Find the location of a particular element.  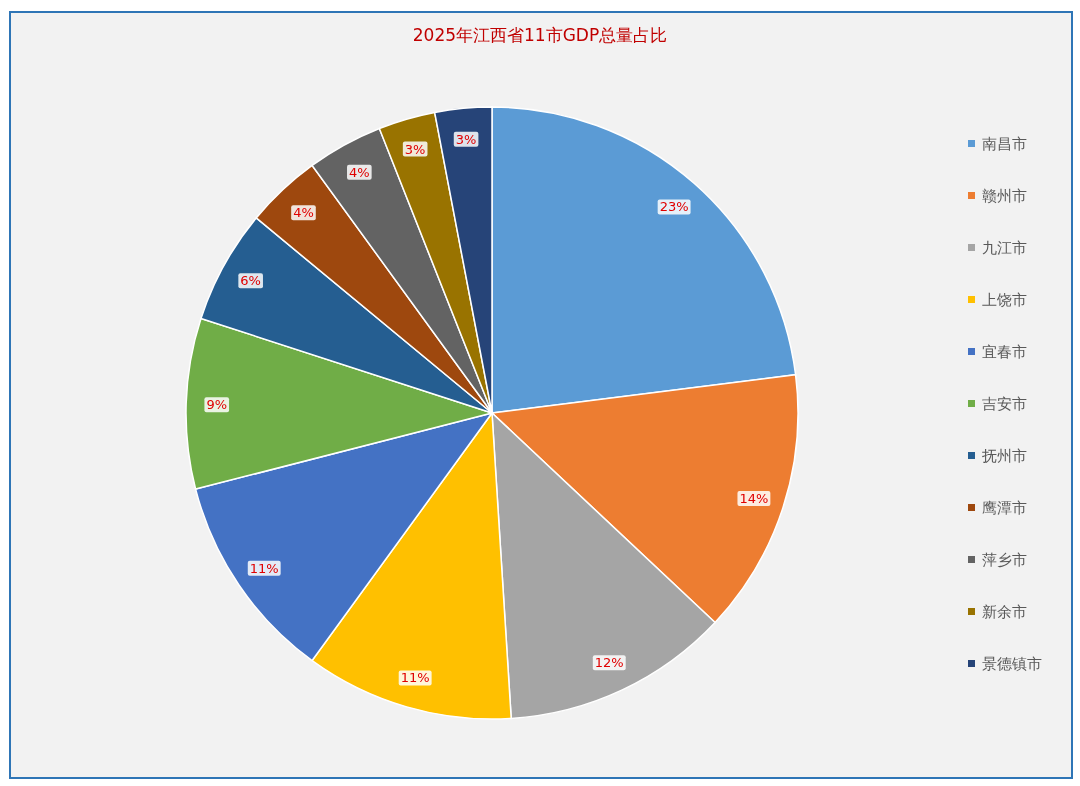

data-label: 12% is located at coordinates (609, 663).